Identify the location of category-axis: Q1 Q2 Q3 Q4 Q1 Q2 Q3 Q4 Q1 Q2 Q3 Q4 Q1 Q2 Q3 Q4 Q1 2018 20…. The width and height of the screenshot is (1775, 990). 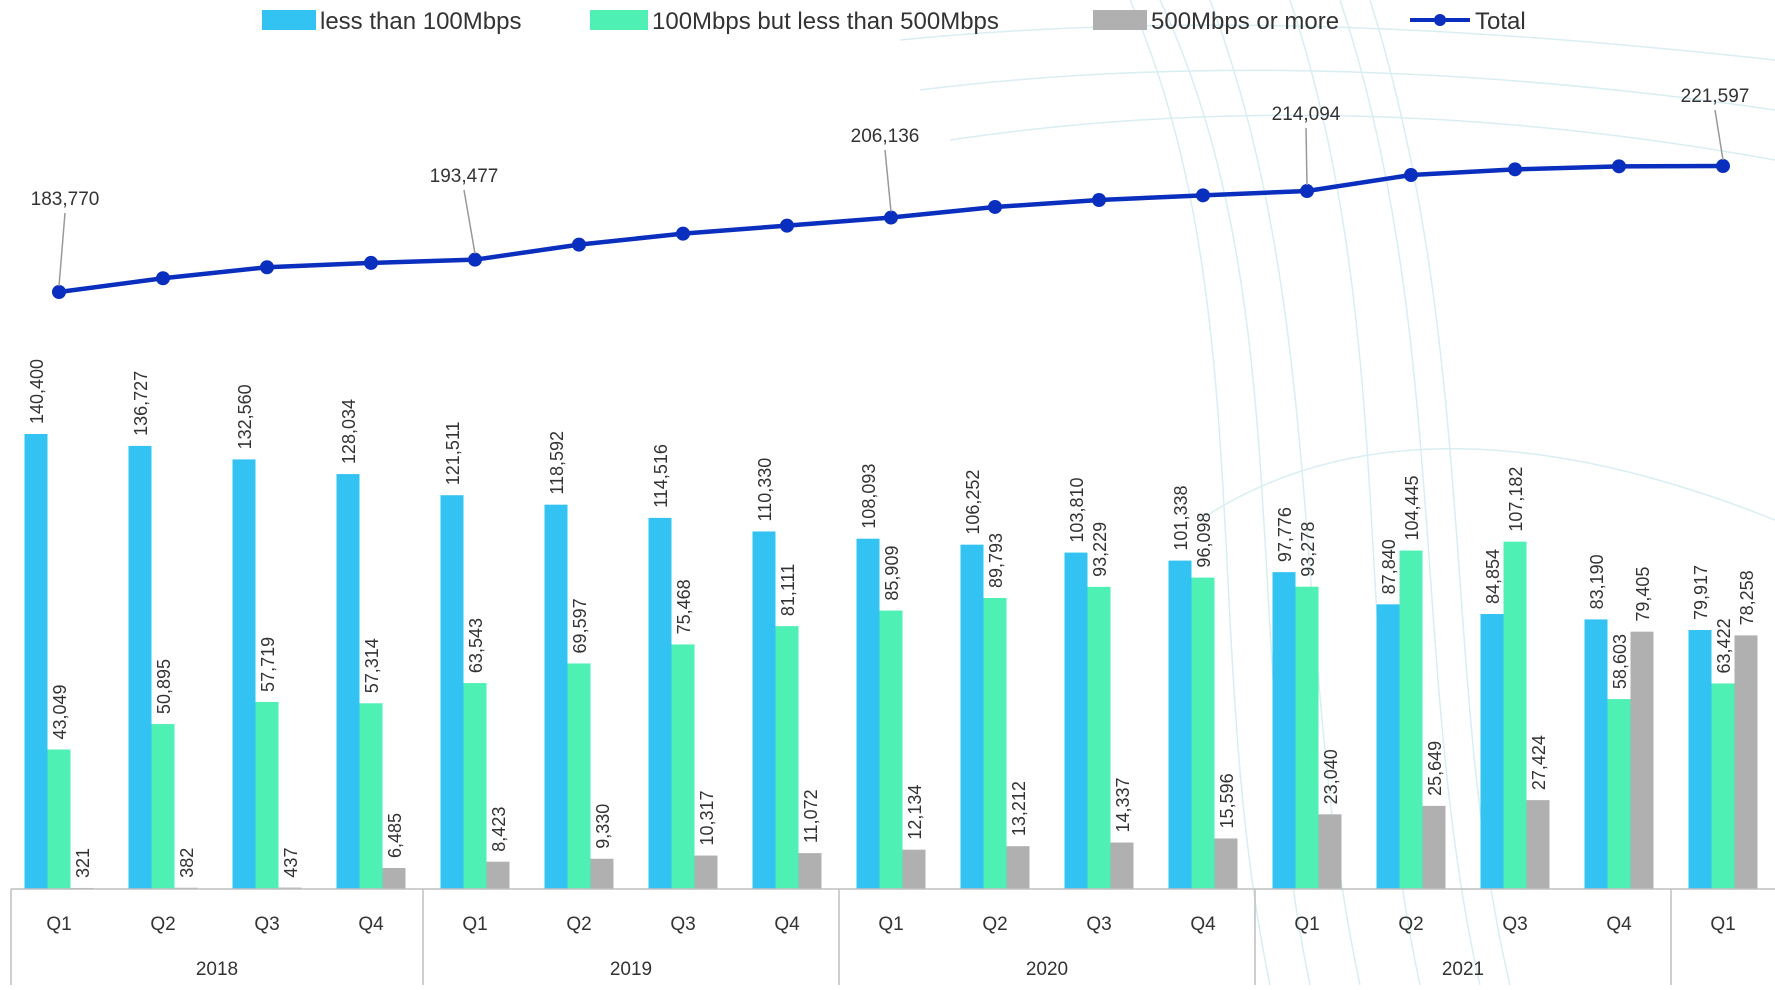
(892, 936).